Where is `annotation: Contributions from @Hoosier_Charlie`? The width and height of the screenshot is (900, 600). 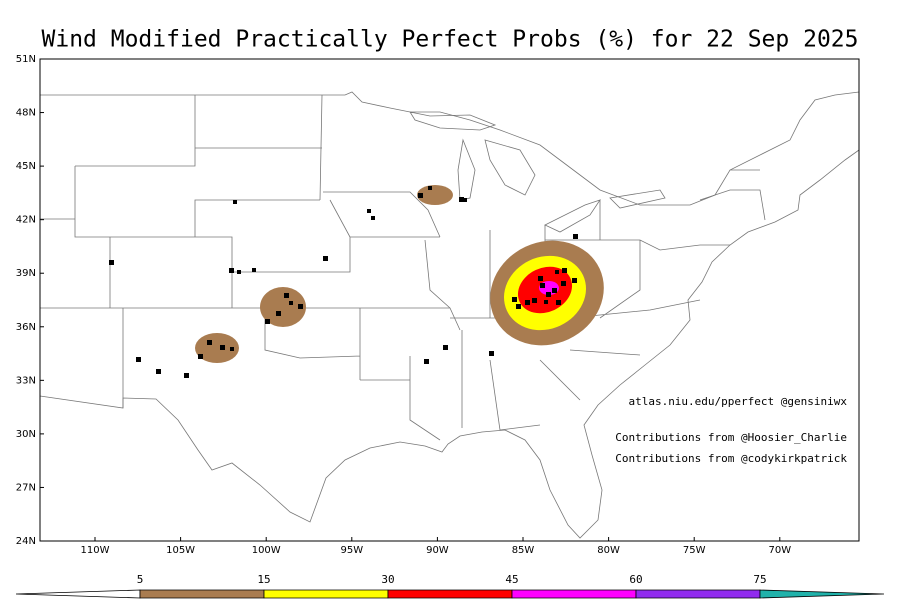 annotation: Contributions from @Hoosier_Charlie is located at coordinates (731, 437).